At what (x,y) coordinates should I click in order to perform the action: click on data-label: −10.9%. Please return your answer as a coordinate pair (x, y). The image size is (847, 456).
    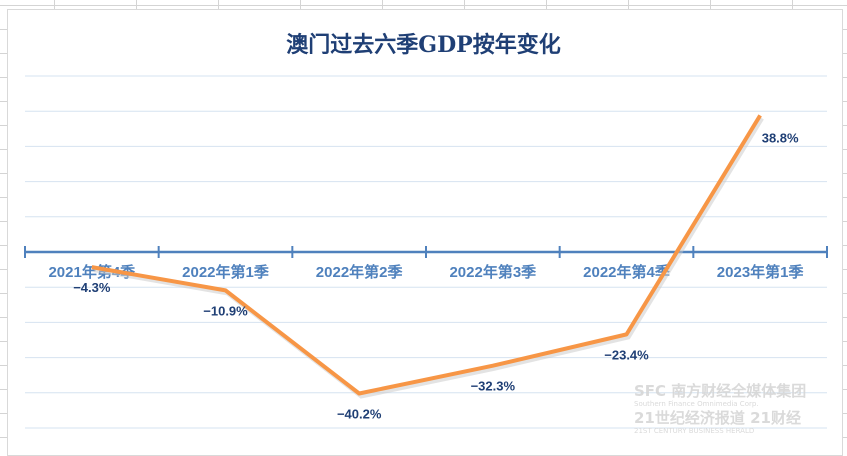
    Looking at the image, I should click on (225, 310).